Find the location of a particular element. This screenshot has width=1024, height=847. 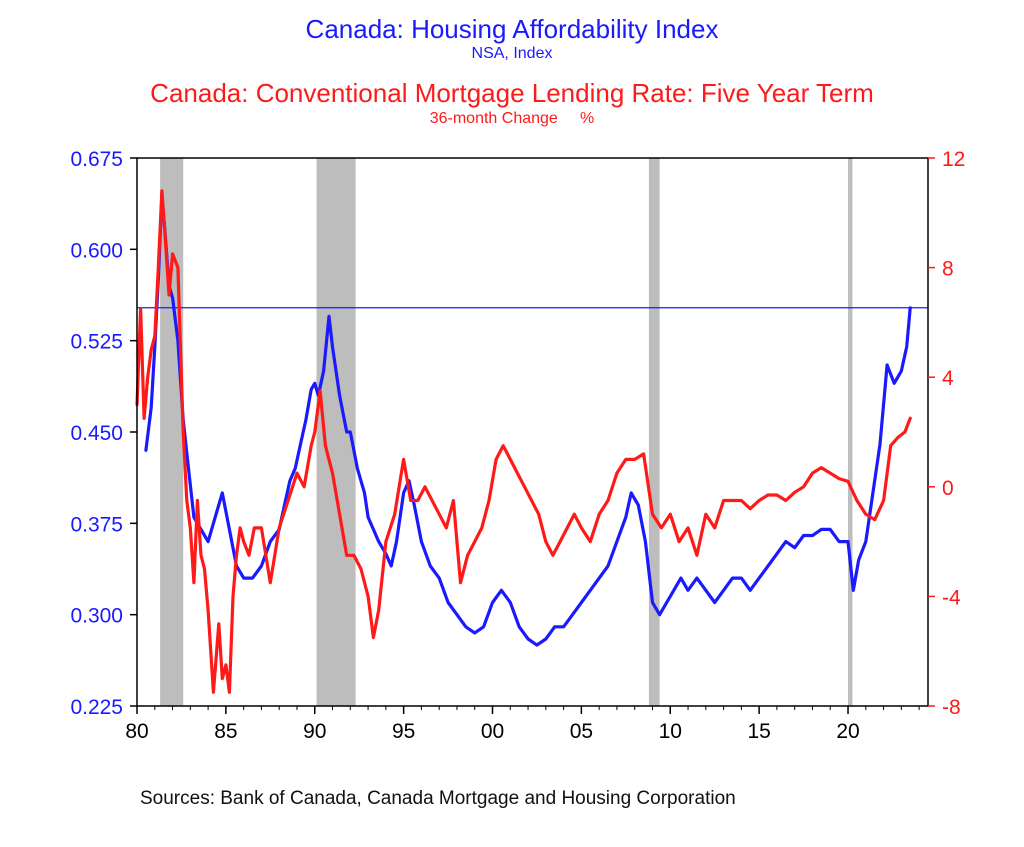

right-tick-label: 4 is located at coordinates (948, 378).